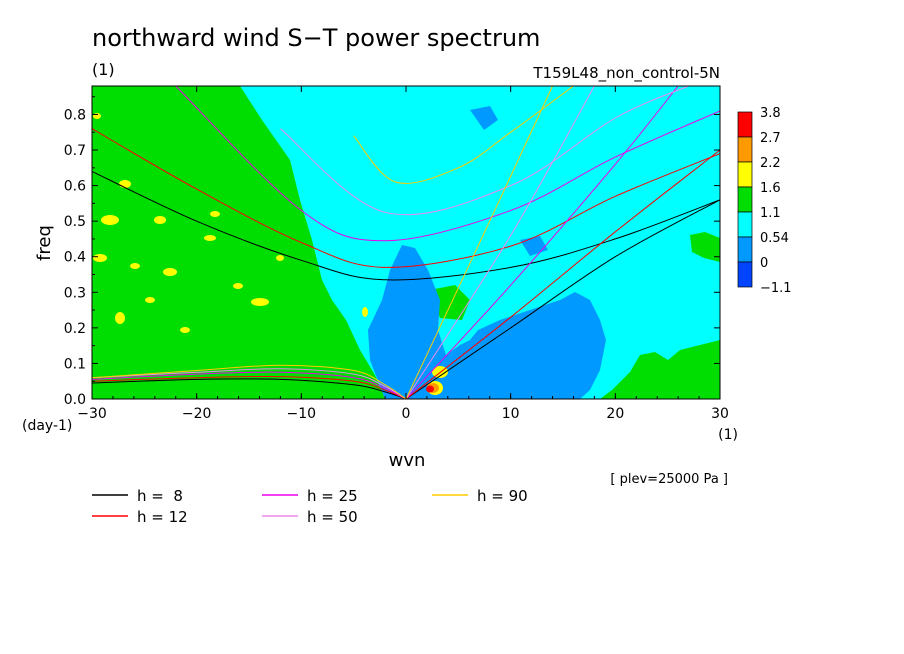 The width and height of the screenshot is (904, 654). What do you see at coordinates (764, 201) in the screenshot?
I see `colorbar: 3.8 2.7 2.2 1.6 1.1 0.54 0 −1.1` at bounding box center [764, 201].